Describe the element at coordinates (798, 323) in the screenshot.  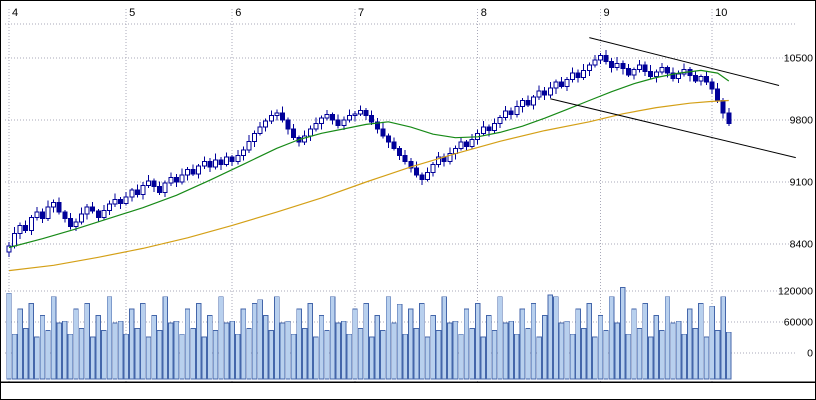
I see `volume-tick-label: 60000` at that location.